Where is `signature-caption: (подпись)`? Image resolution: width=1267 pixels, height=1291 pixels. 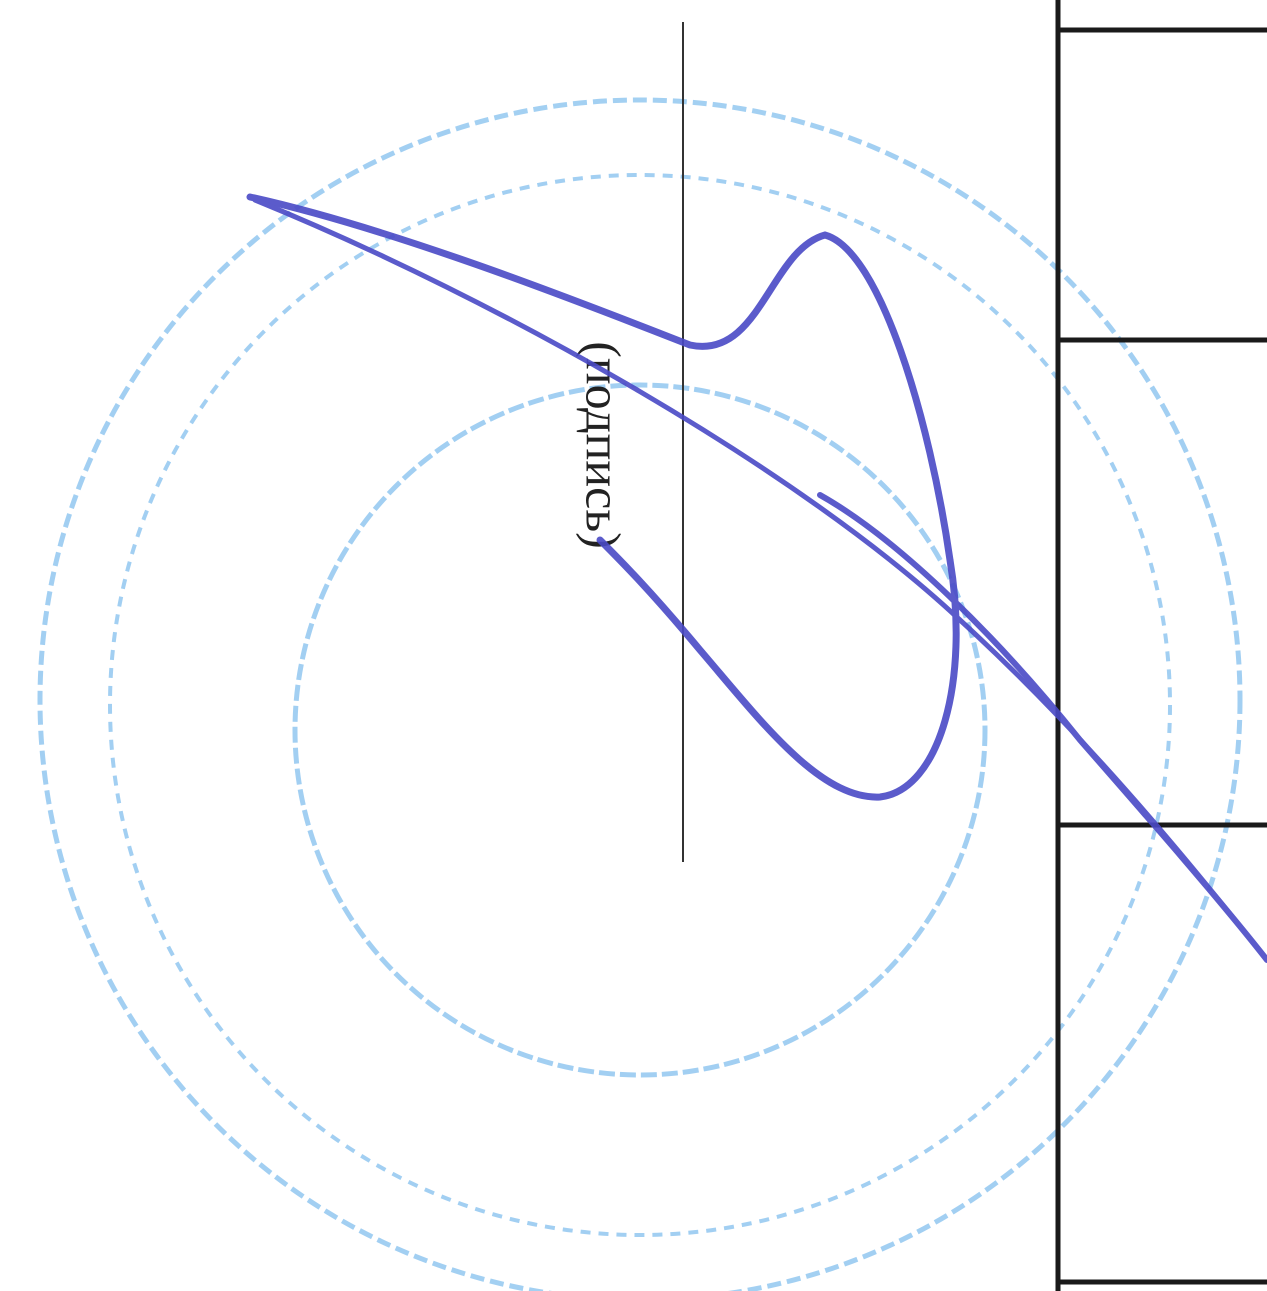 signature-caption: (подпись) is located at coordinates (604, 445).